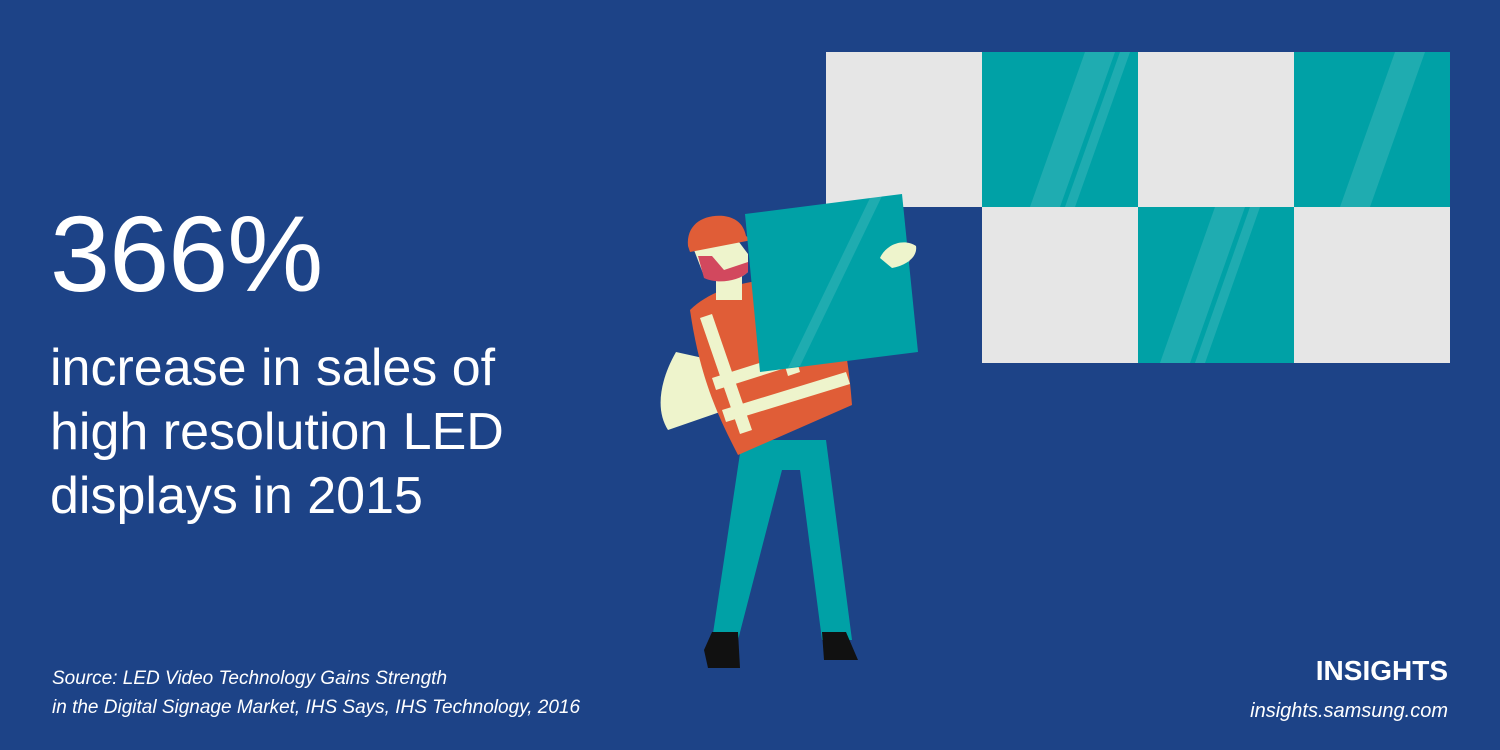  I want to click on worker-figure, so click(789, 431).